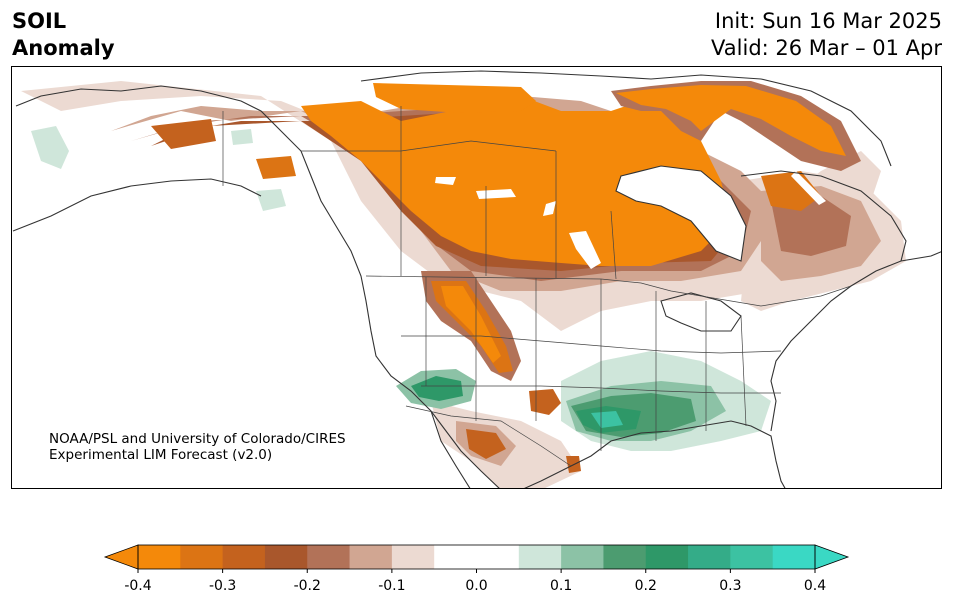  What do you see at coordinates (63, 35) in the screenshot?
I see `map-title: SOIL Anomaly` at bounding box center [63, 35].